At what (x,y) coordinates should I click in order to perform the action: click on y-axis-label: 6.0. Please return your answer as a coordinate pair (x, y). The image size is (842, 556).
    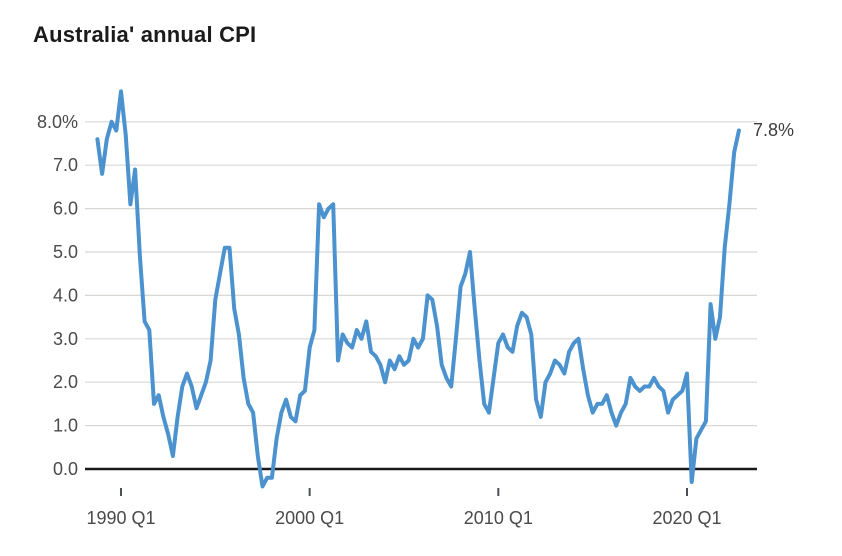
    Looking at the image, I should click on (65, 209).